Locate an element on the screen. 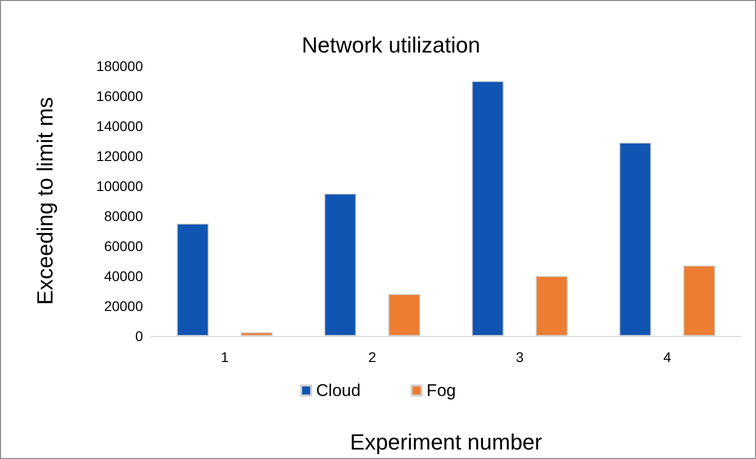 The image size is (756, 459). x-tick-label: 1 is located at coordinates (224, 357).